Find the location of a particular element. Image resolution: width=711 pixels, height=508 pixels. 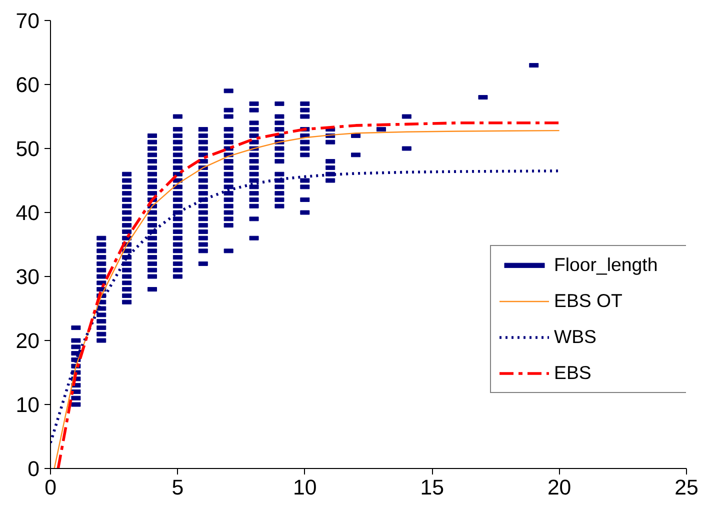

y-tick-label: 10 is located at coordinates (28, 405).